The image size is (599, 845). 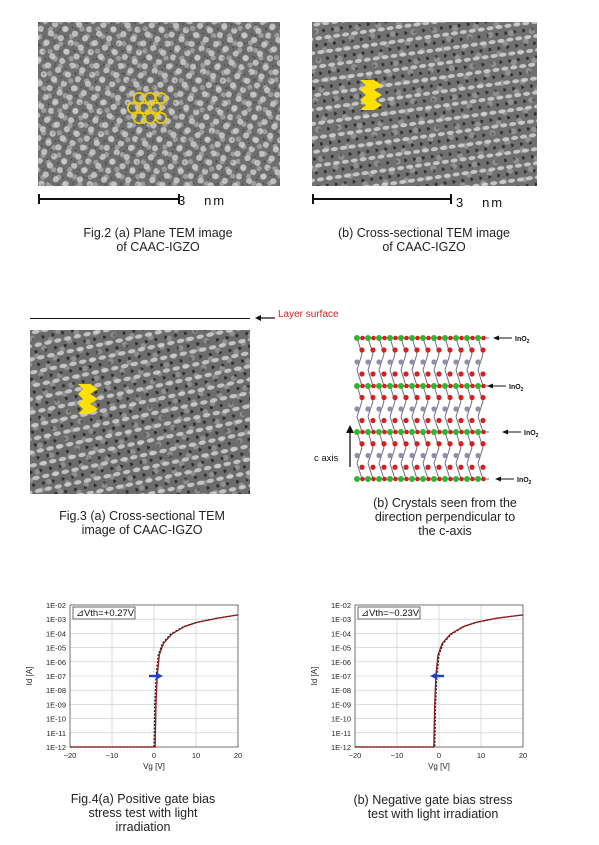 What do you see at coordinates (56, 733) in the screenshot?
I see `y-tick-label: 1E-11` at bounding box center [56, 733].